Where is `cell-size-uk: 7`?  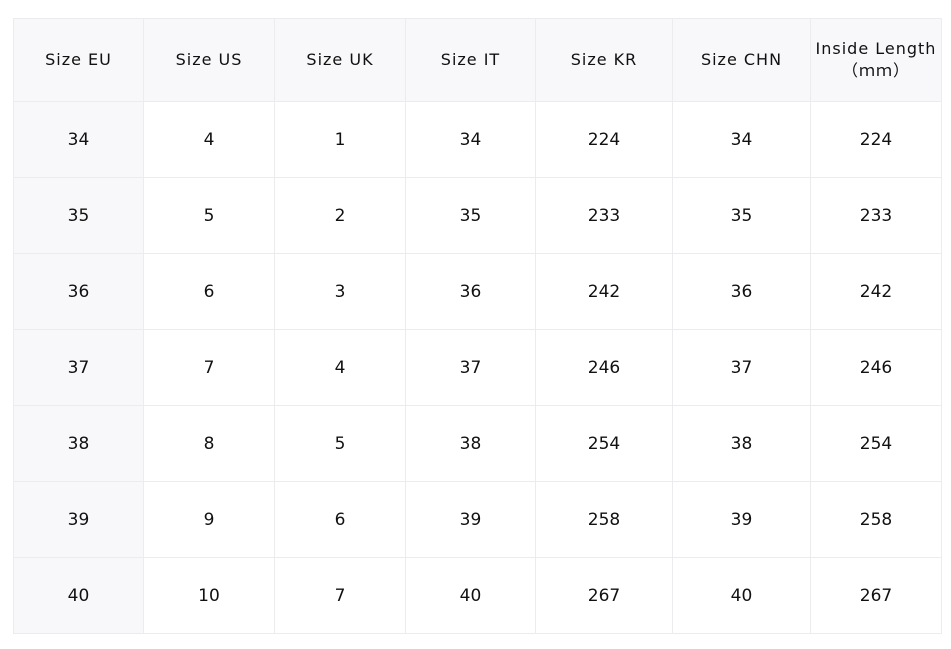 cell-size-uk: 7 is located at coordinates (340, 595).